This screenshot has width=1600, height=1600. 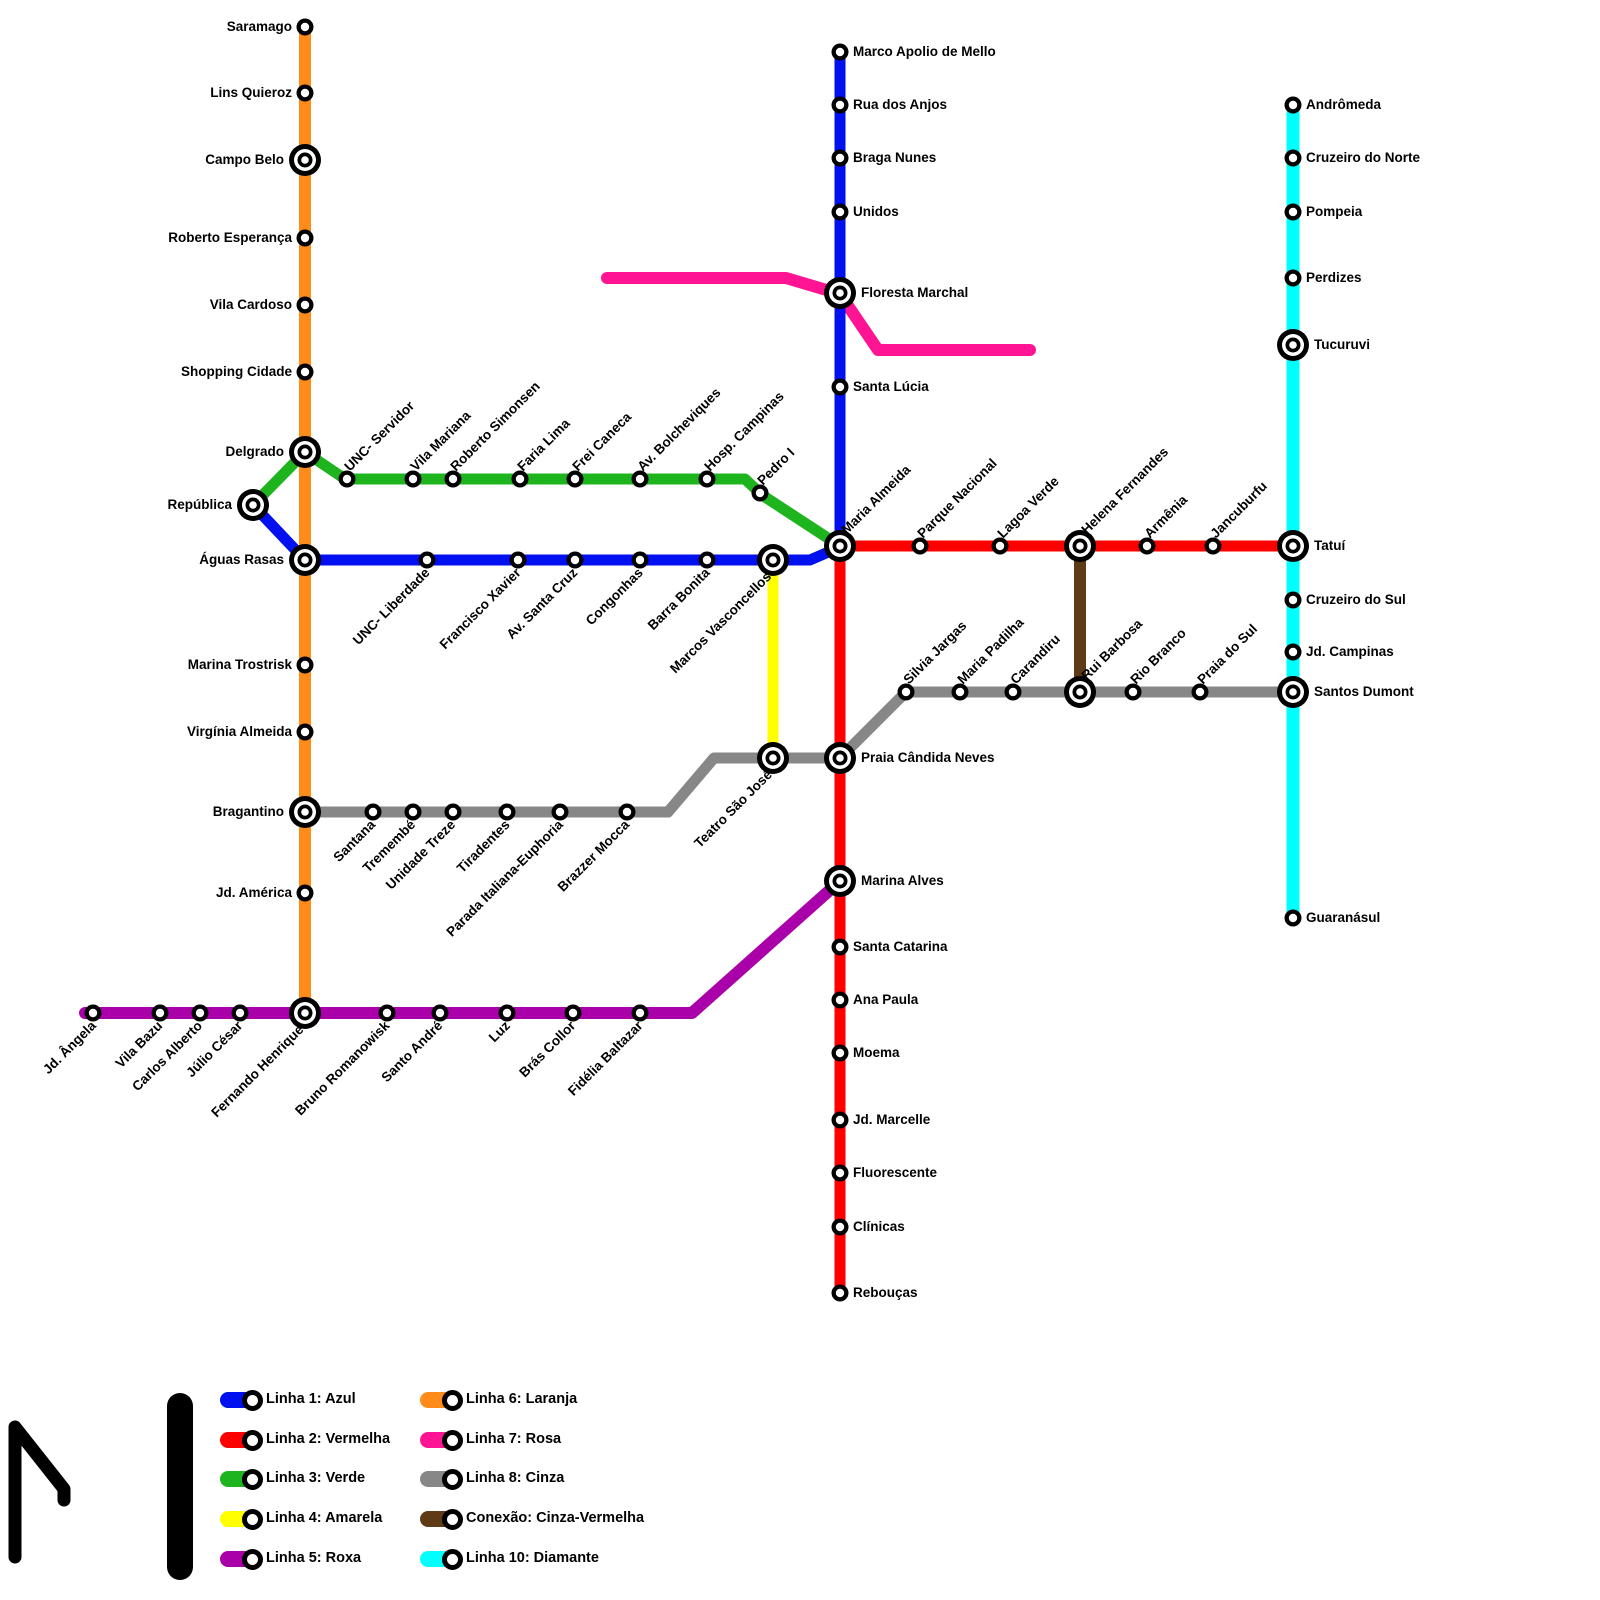 I want to click on station-label-virginia-almeida: Virgínia Almeida, so click(x=239, y=731).